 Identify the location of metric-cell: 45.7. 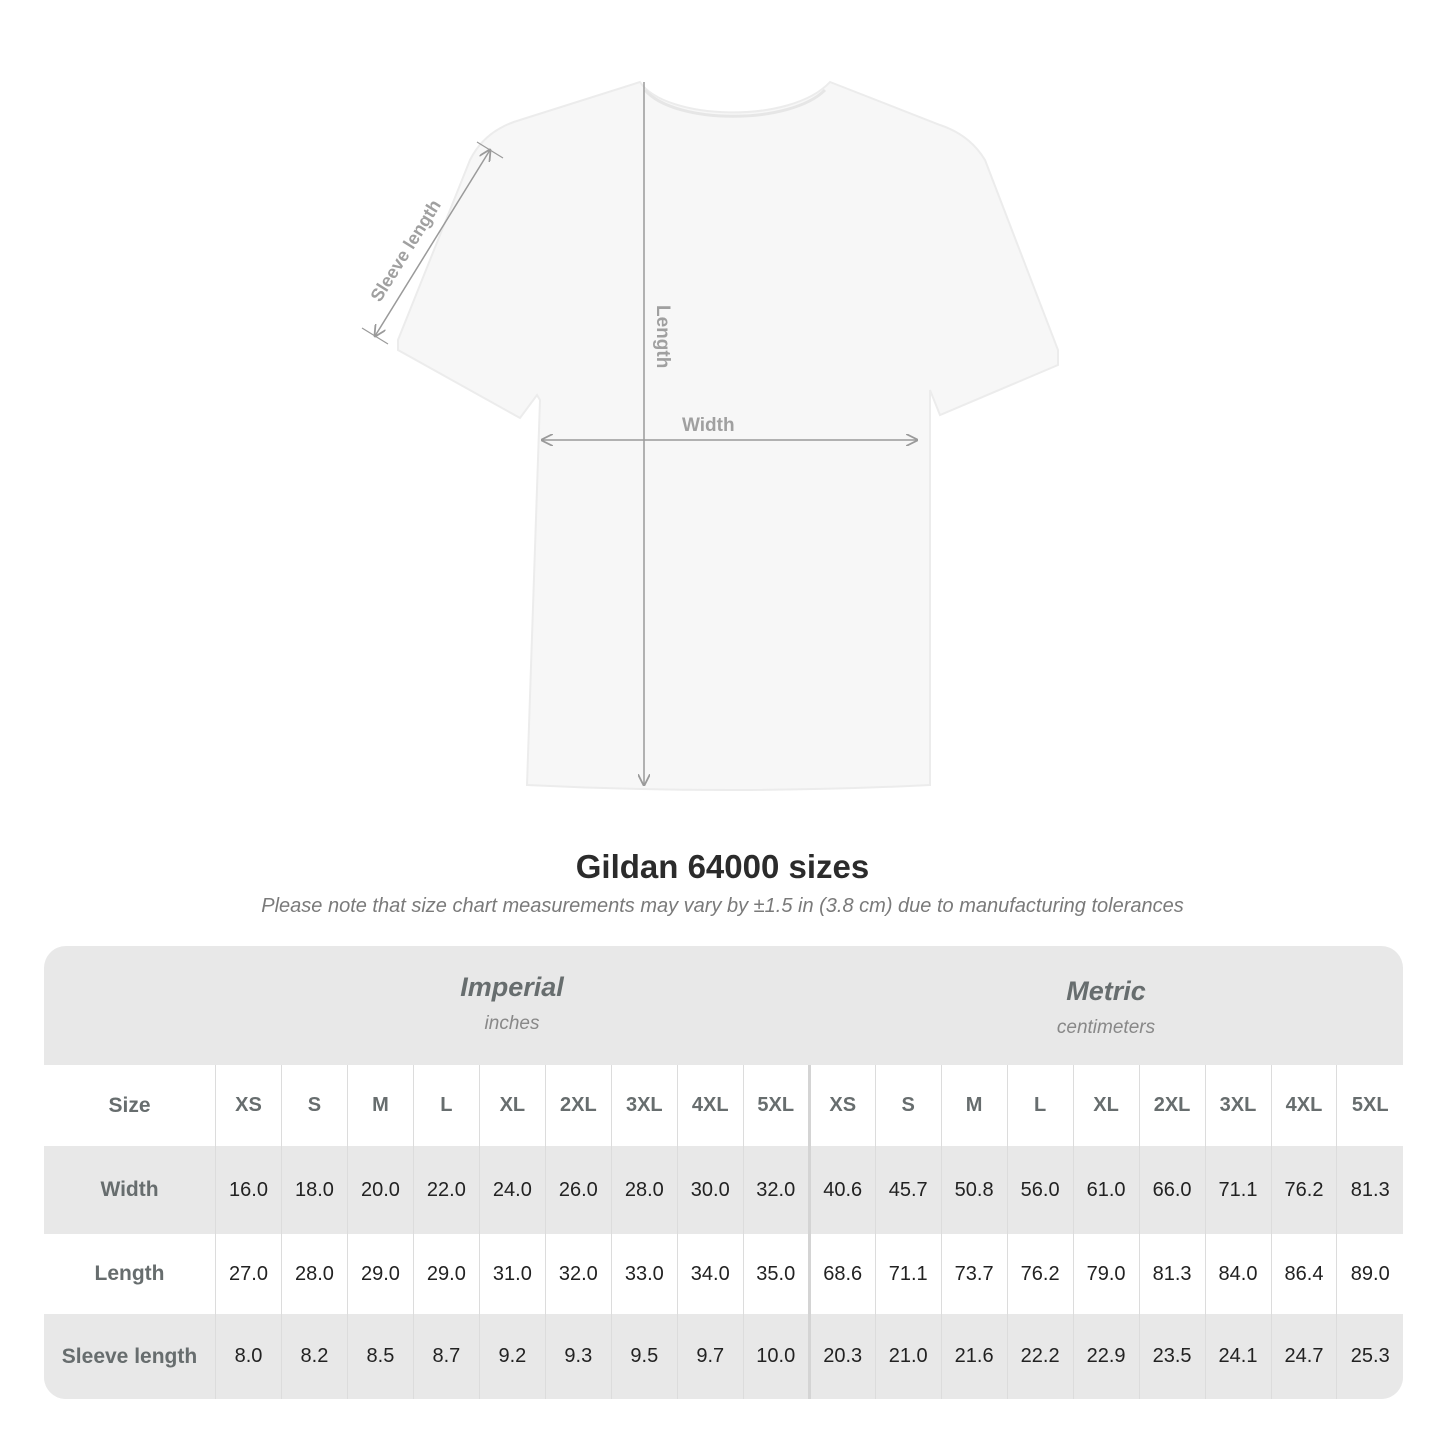
(908, 1190).